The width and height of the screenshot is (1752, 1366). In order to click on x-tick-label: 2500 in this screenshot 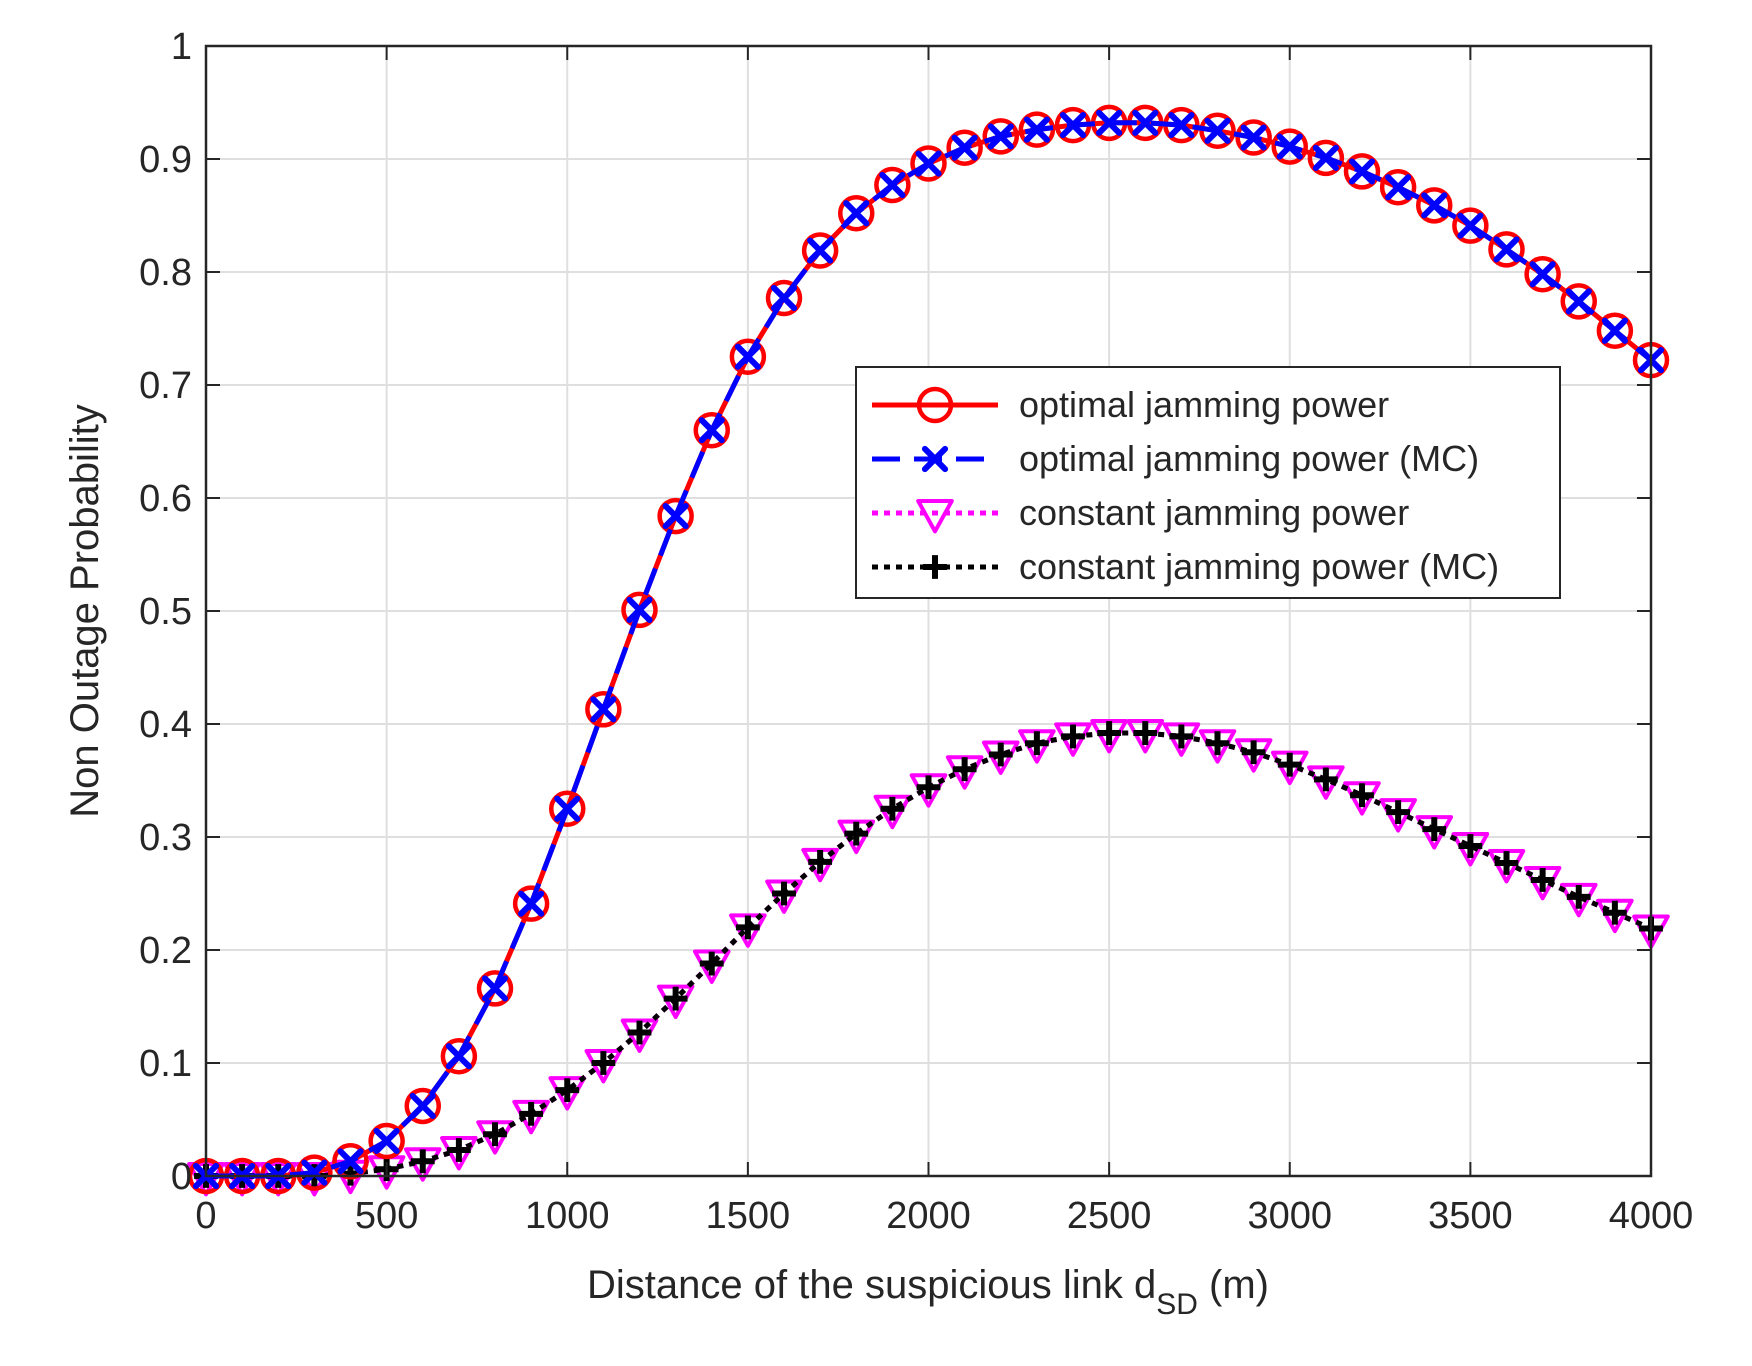, I will do `click(1109, 1216)`.